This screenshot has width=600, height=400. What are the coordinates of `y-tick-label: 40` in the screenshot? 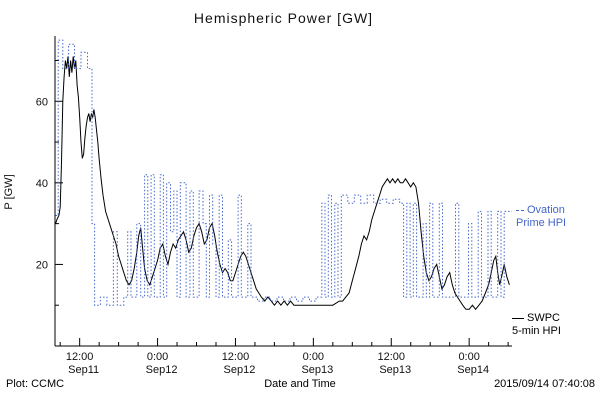 It's located at (42, 184).